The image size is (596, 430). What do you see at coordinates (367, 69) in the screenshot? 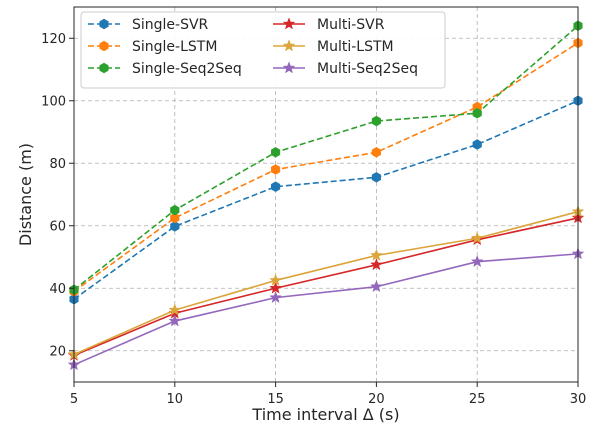
I see `legend-label: Multi-Seq2Seq` at bounding box center [367, 69].